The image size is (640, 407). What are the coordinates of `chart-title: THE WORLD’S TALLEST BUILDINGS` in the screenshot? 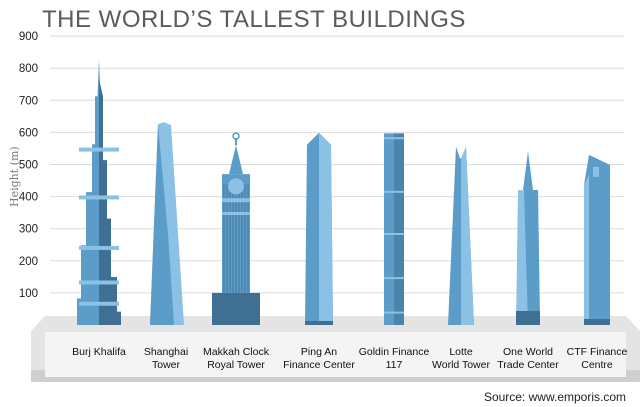 It's located at (254, 19).